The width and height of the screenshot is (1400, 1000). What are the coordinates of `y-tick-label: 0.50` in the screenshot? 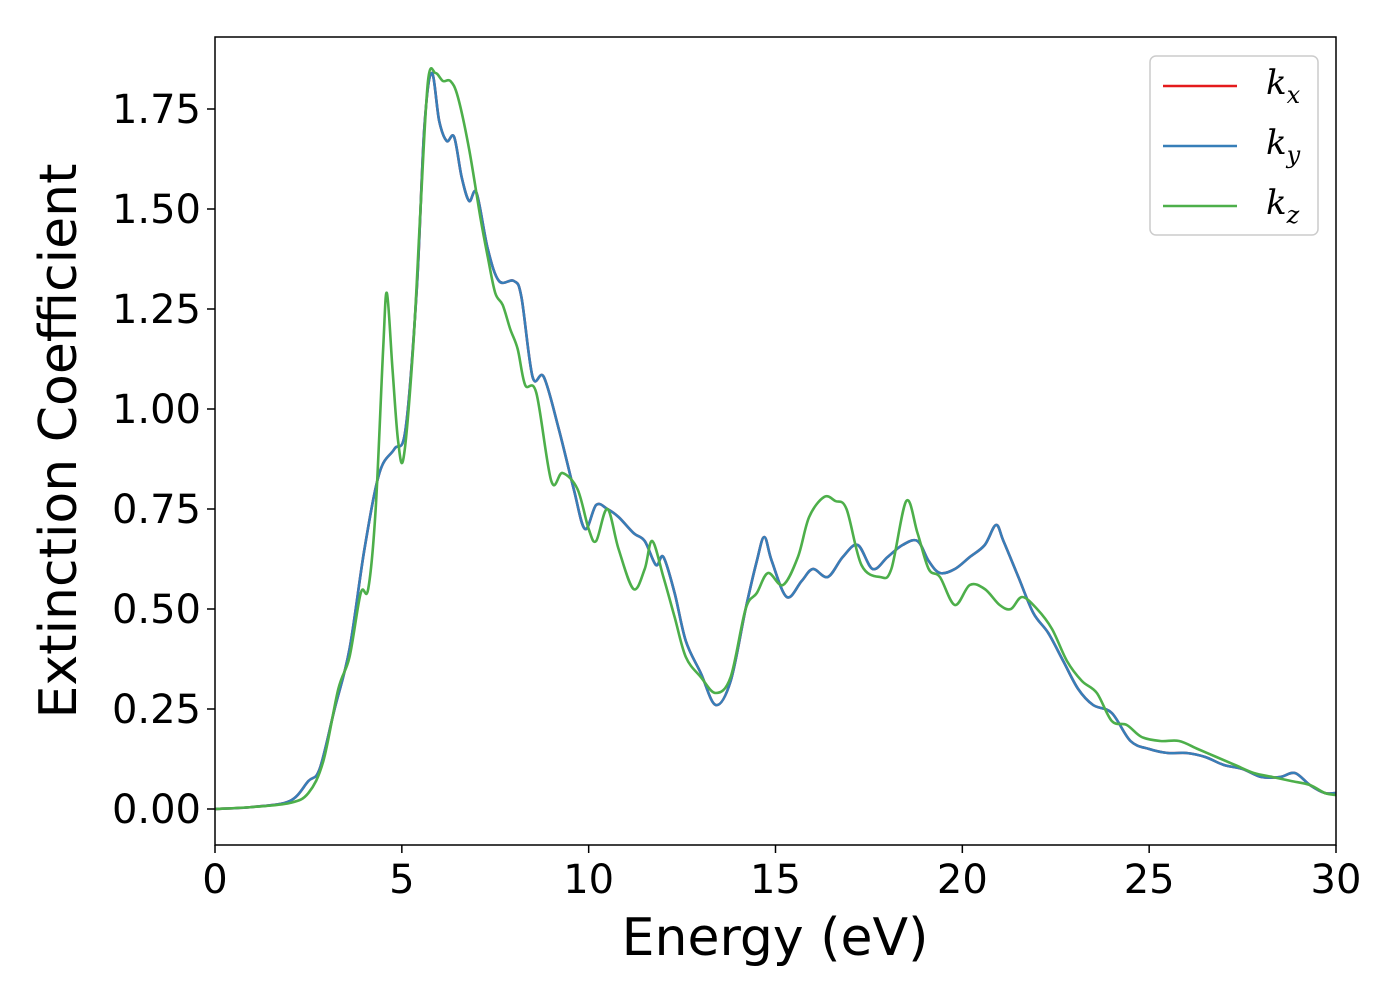 It's located at (156, 610).